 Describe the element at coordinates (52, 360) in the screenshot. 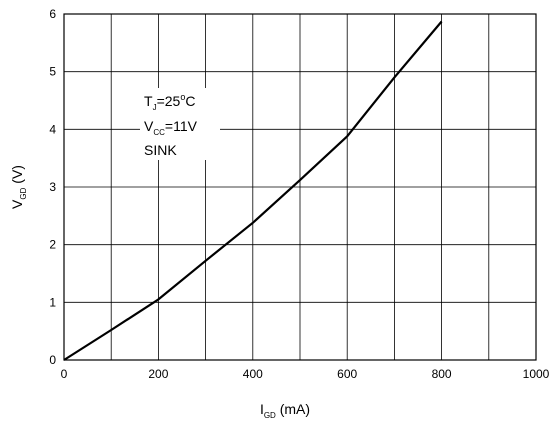

I see `y-tick-label: 0` at that location.